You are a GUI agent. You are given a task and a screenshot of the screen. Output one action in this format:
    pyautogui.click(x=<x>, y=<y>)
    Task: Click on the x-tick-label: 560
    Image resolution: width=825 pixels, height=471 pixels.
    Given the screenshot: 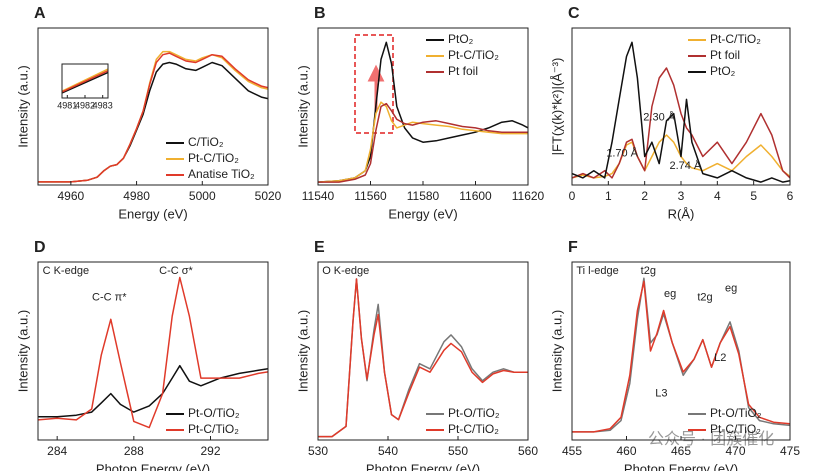 What is the action you would take?
    pyautogui.click(x=528, y=451)
    